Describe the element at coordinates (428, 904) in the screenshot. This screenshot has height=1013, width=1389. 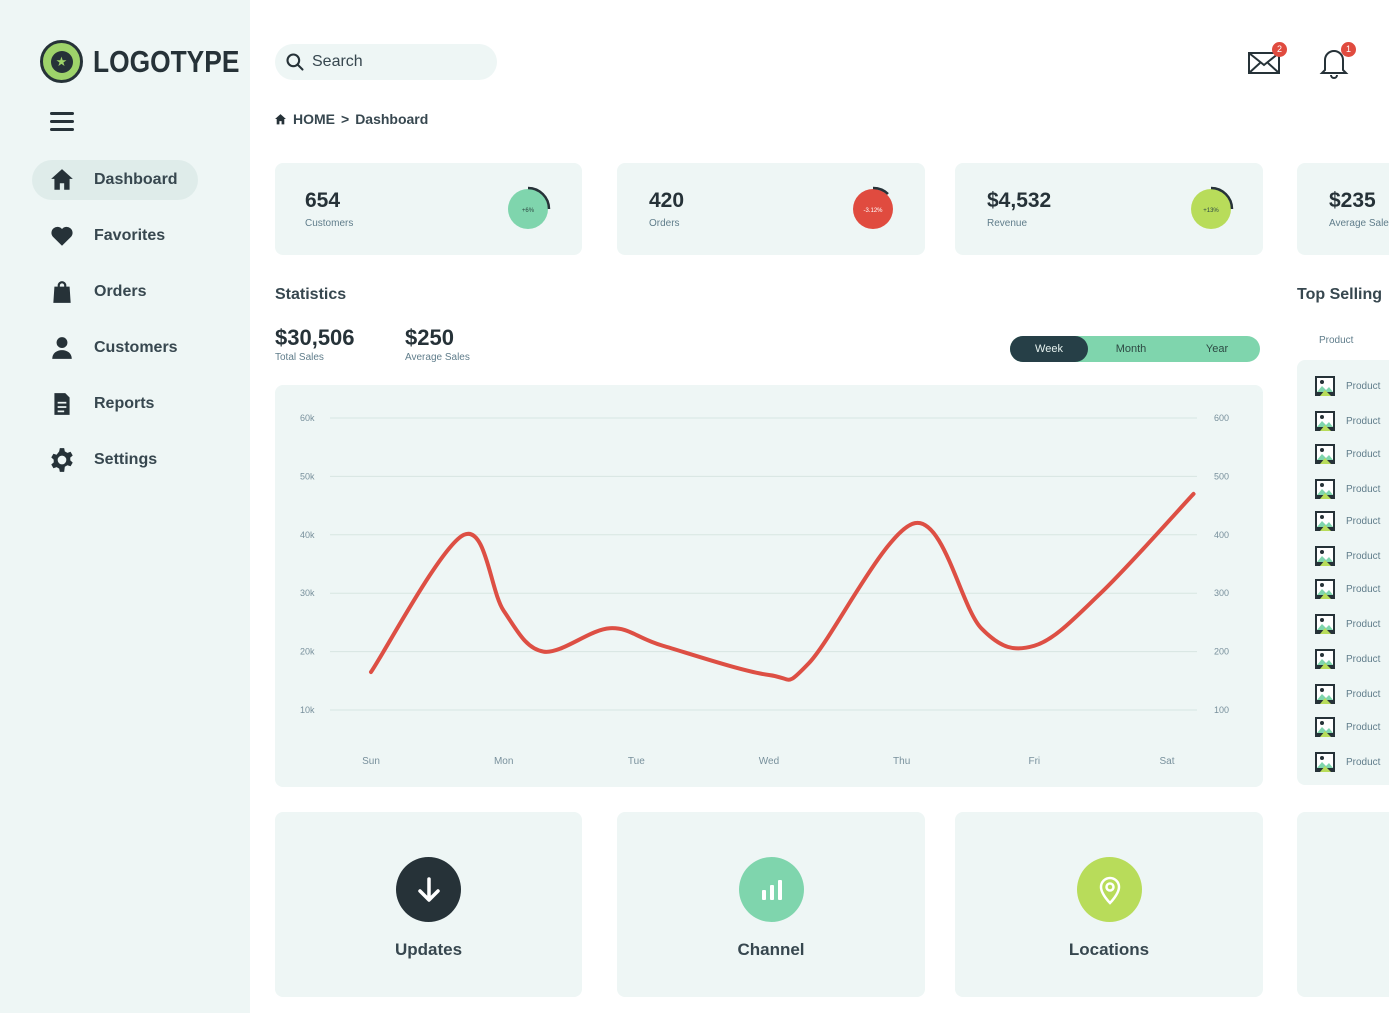
I see `updates-card: Updates` at that location.